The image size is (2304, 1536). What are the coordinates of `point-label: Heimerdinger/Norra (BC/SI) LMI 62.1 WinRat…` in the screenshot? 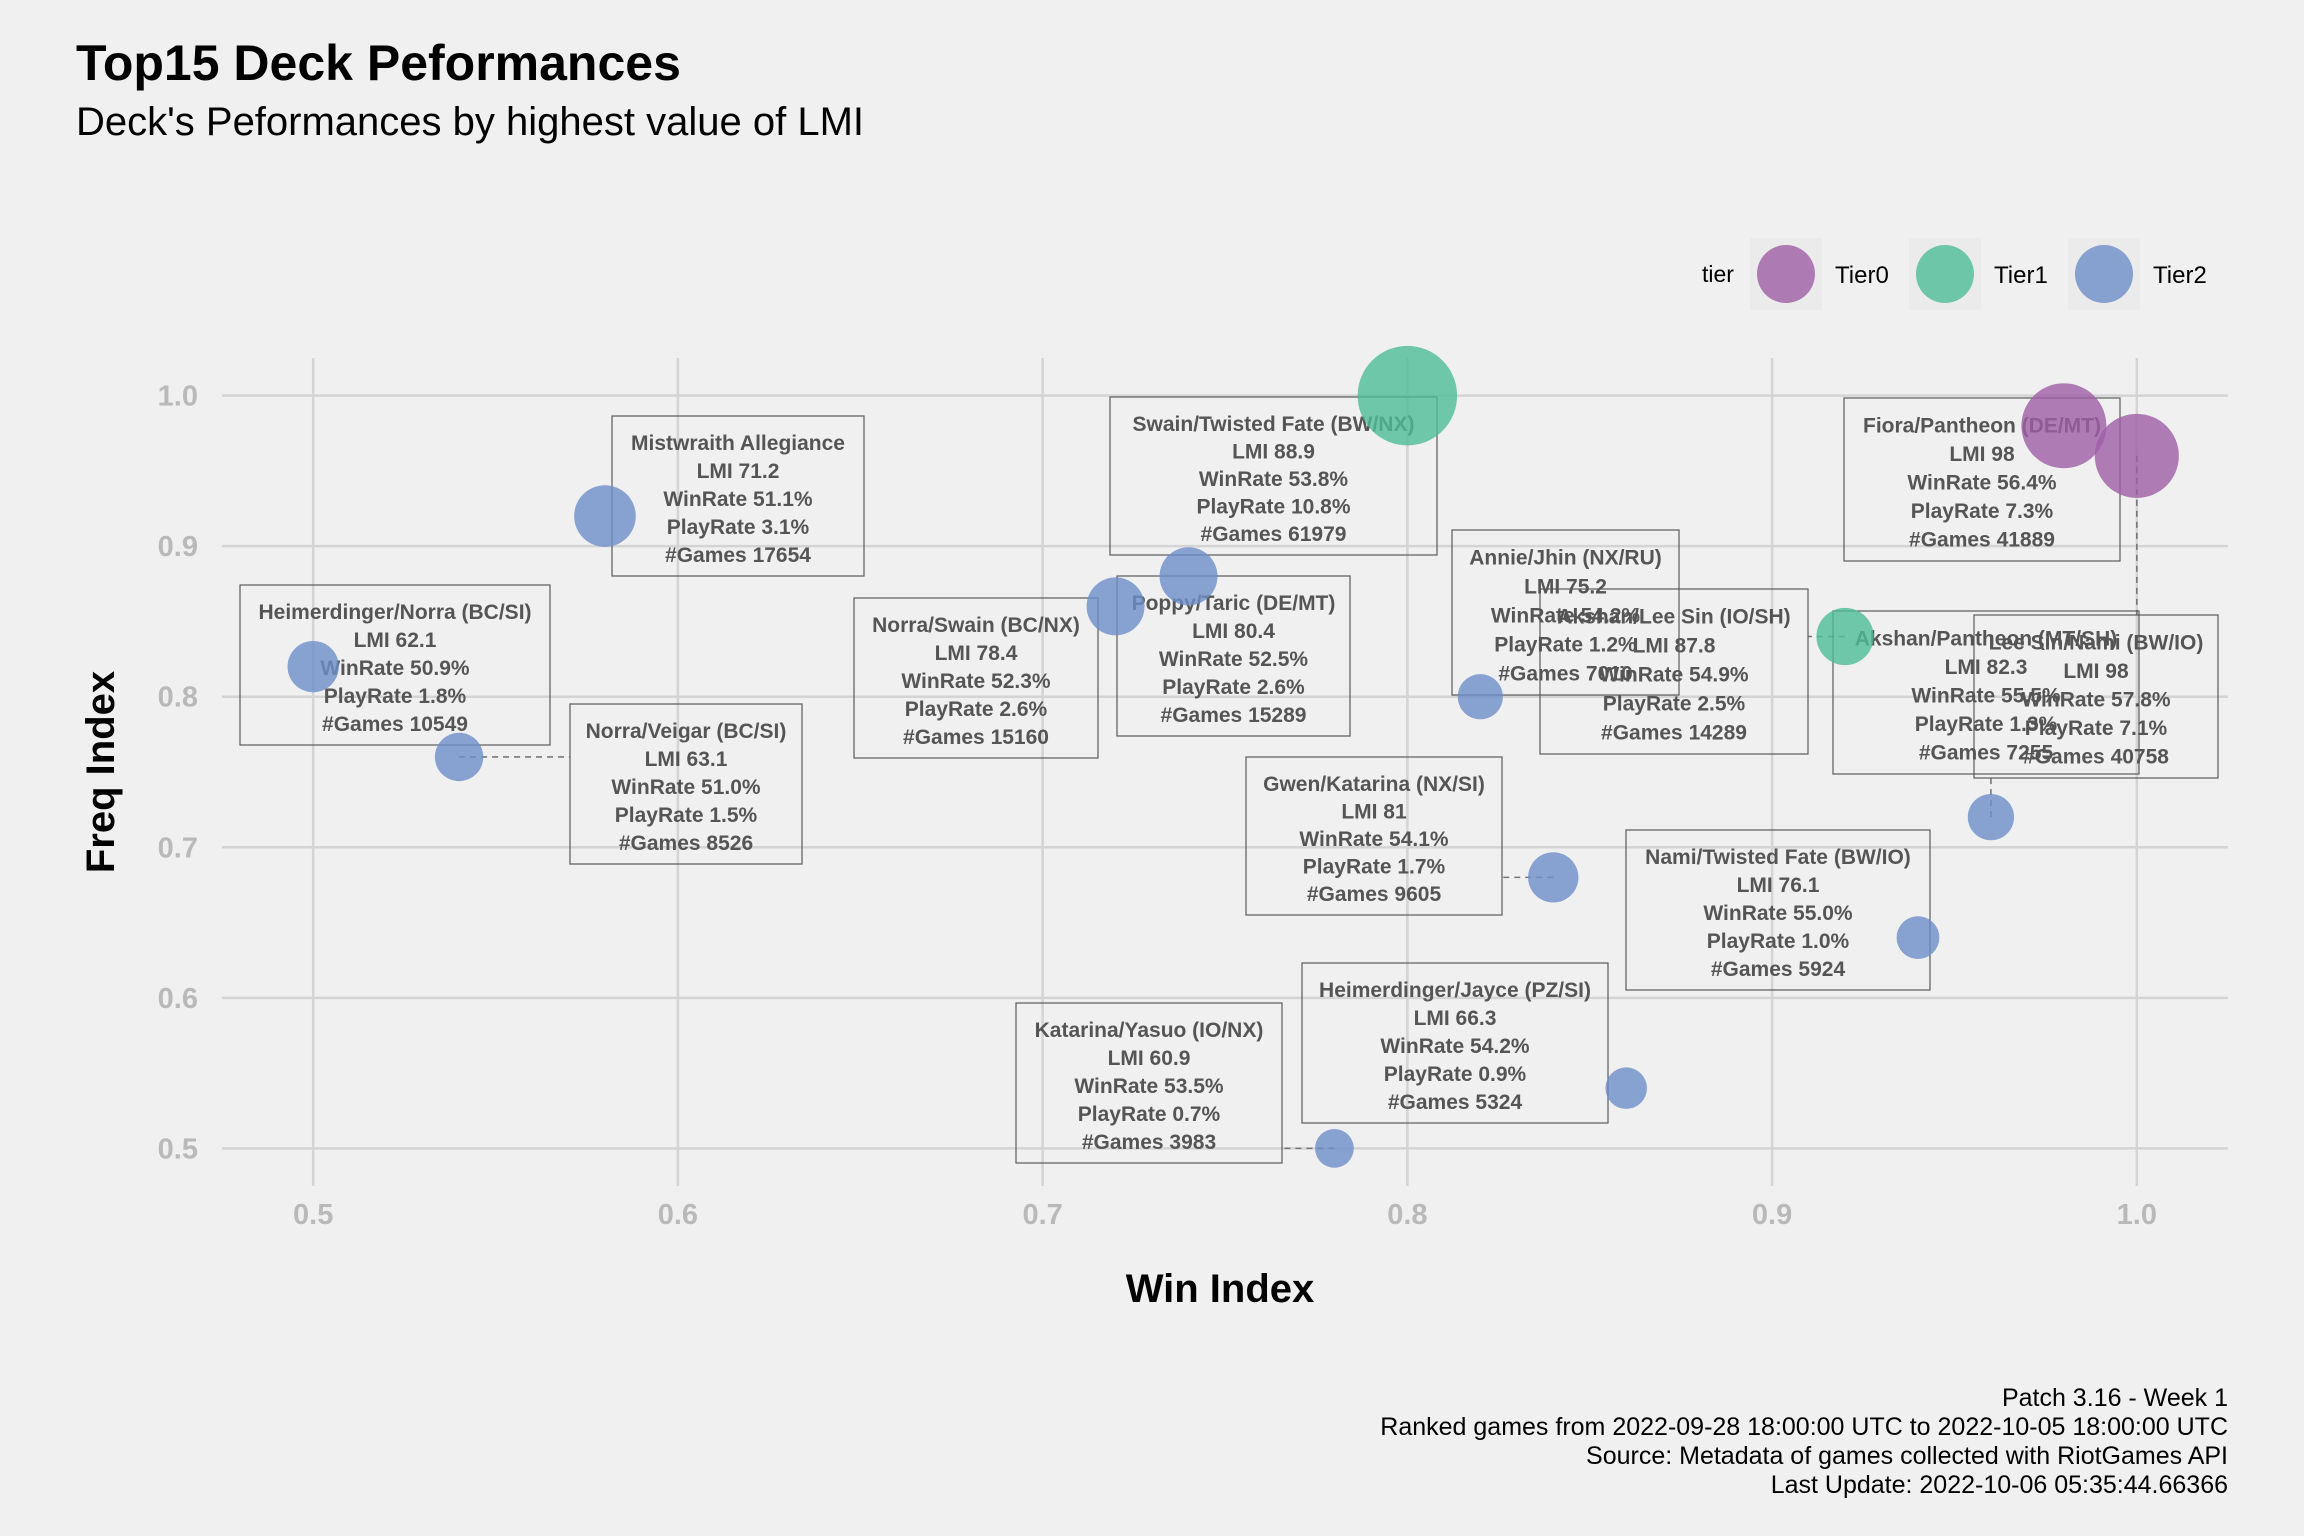 It's located at (395, 665).